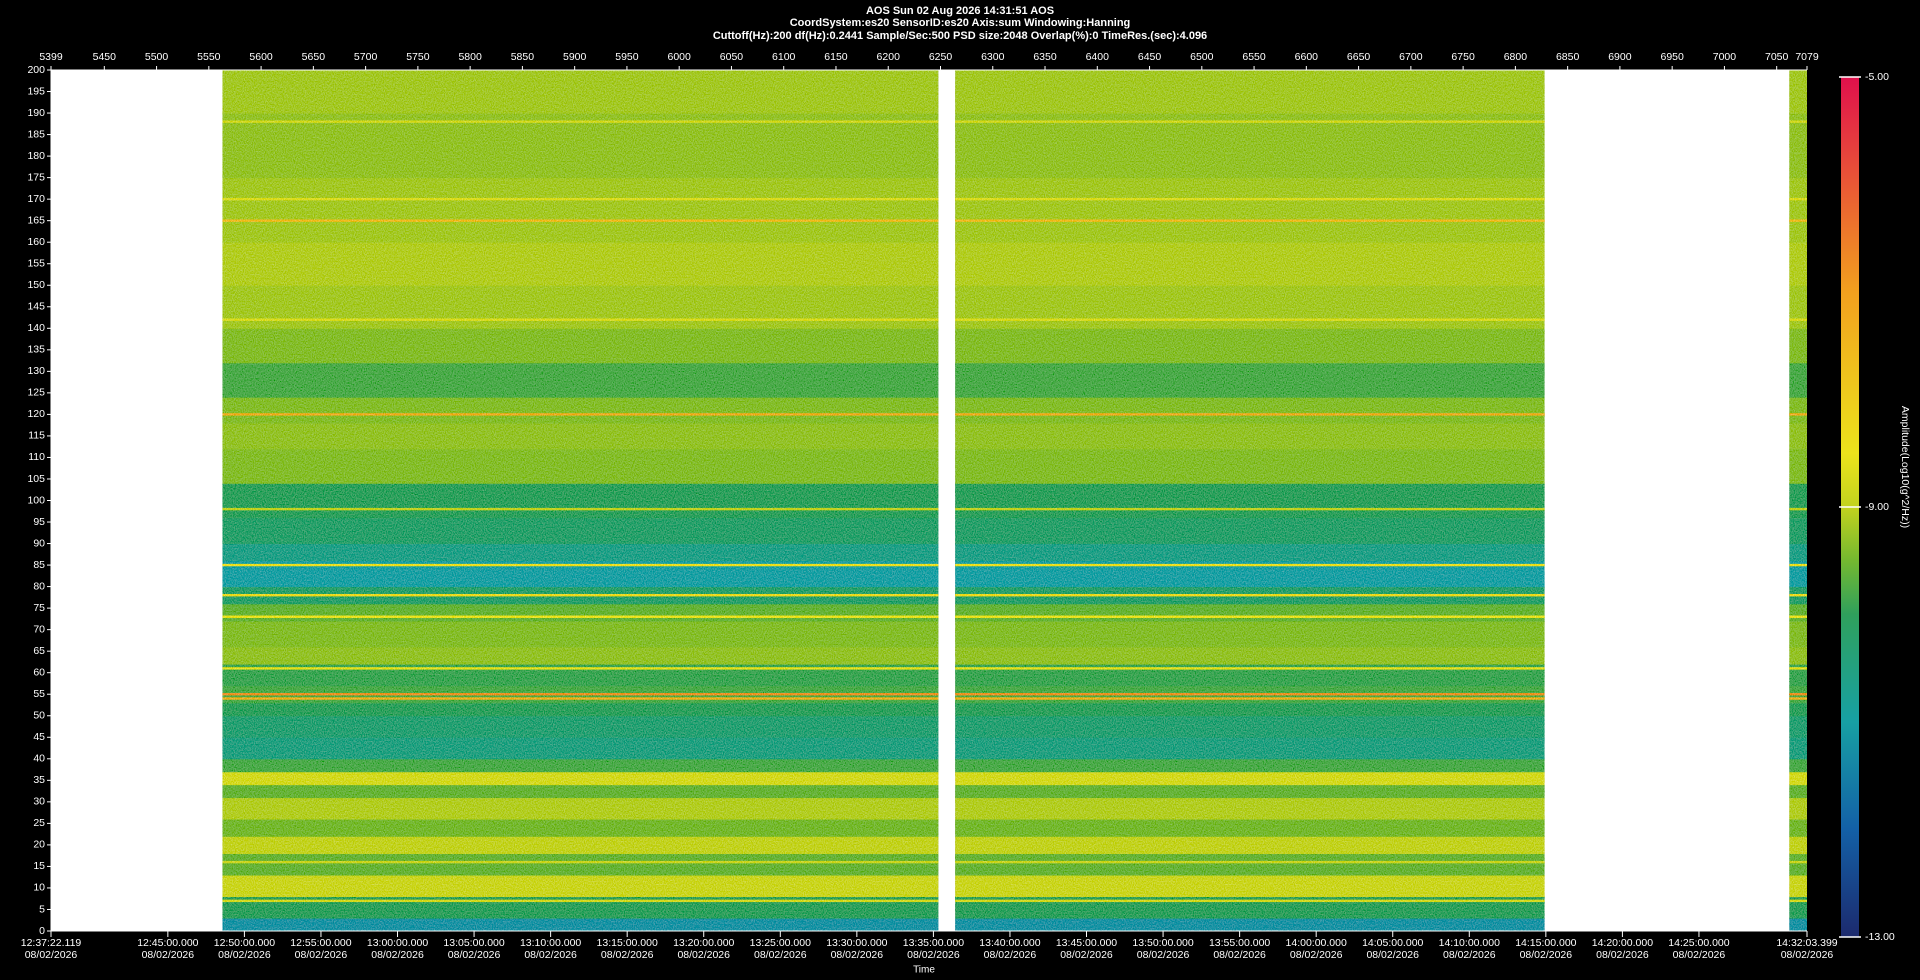 The image size is (1920, 980). I want to click on y-tick-label: 45, so click(39, 737).